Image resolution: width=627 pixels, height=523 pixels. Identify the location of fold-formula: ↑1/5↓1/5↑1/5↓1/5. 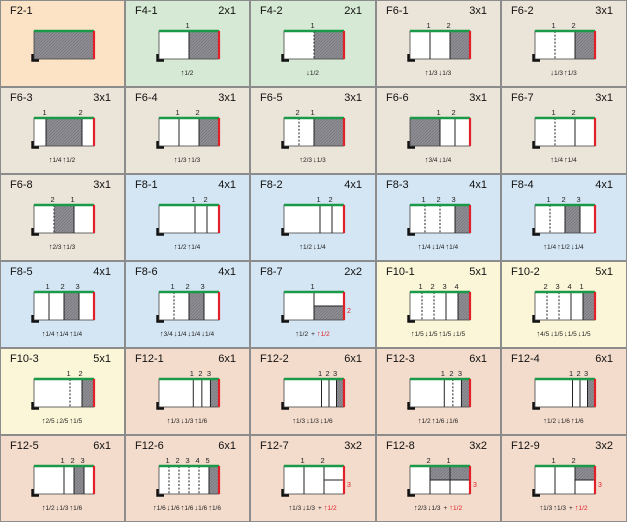
(438, 333).